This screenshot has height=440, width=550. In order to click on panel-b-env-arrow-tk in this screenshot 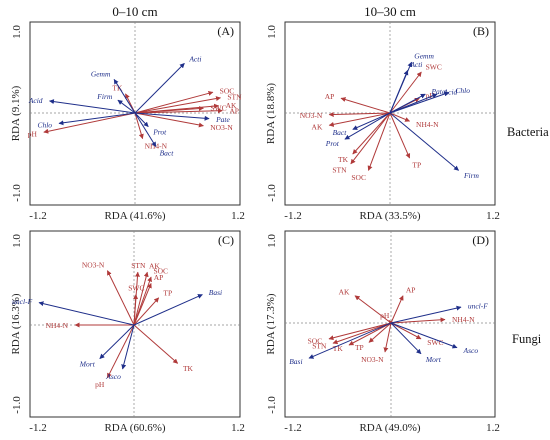, I will do `click(371, 133)`.